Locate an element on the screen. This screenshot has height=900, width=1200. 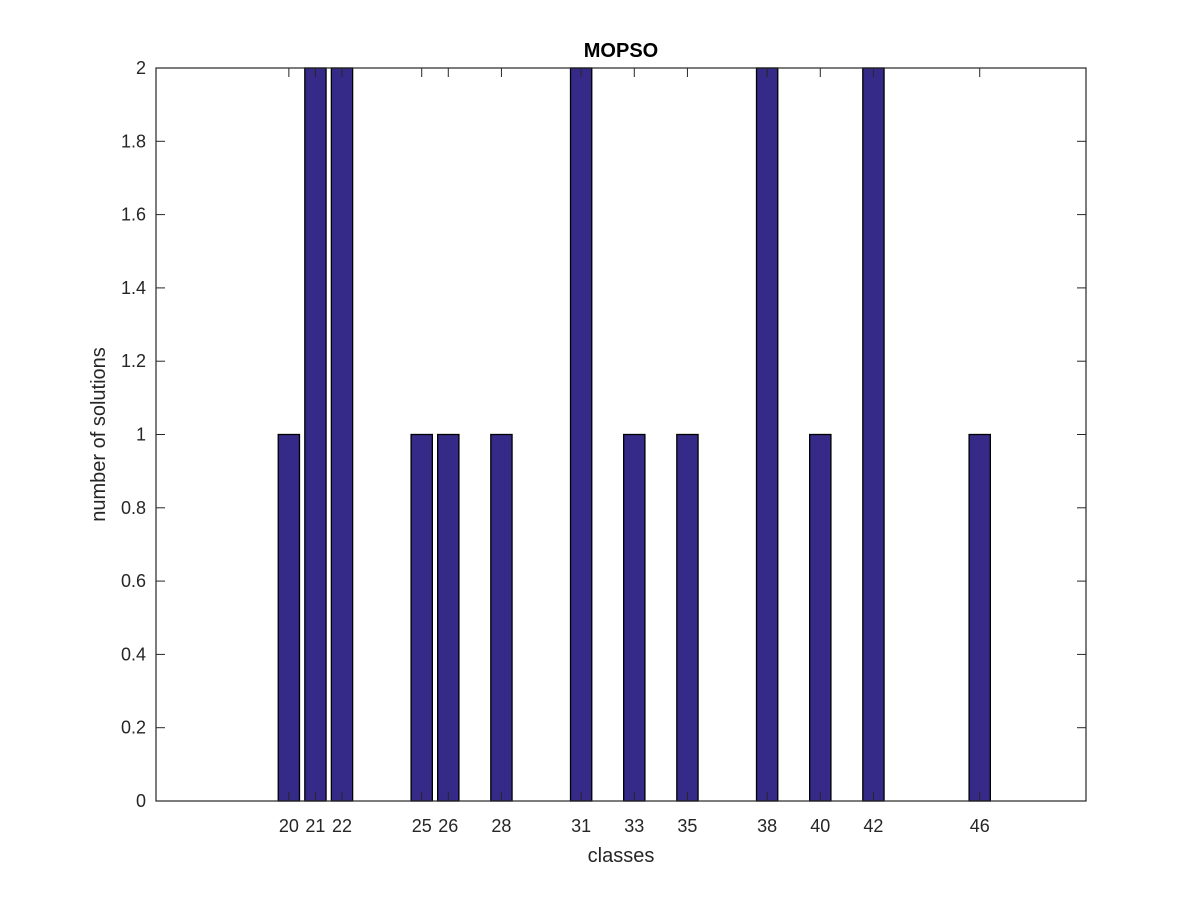
x-tick-label: 28 is located at coordinates (501, 826).